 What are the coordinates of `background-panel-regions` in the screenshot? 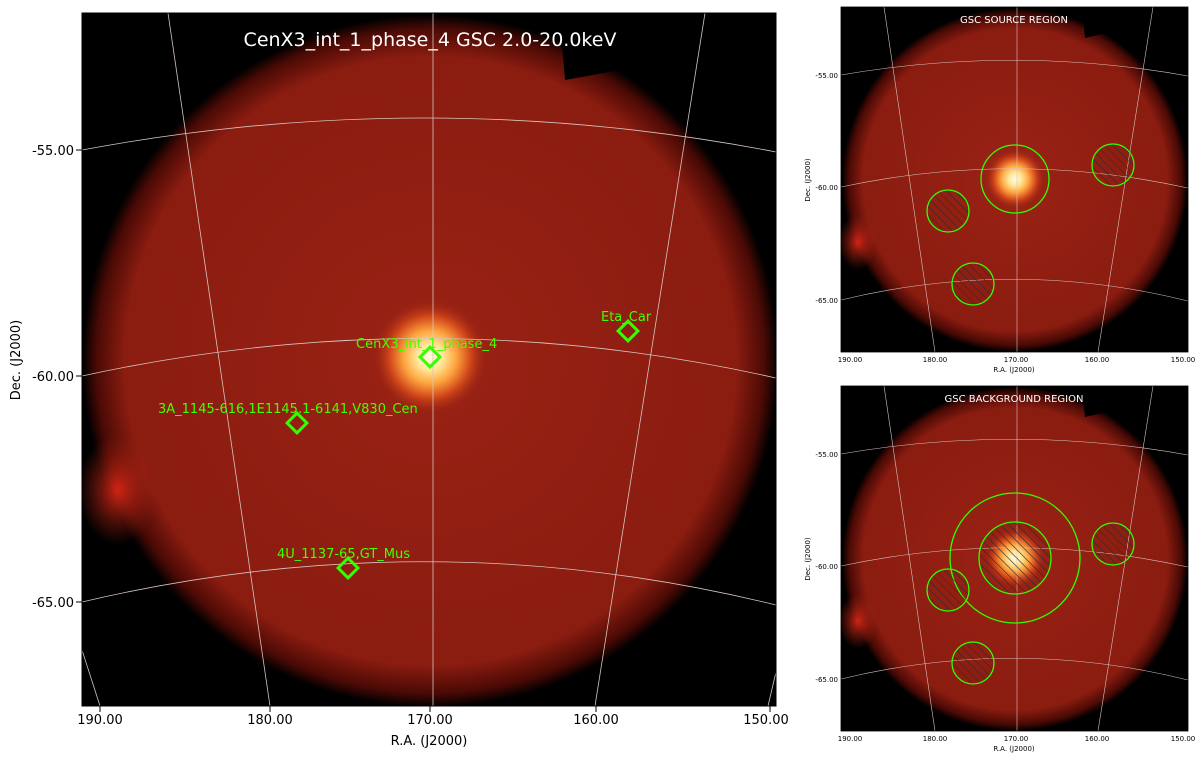 It's located at (1030, 588).